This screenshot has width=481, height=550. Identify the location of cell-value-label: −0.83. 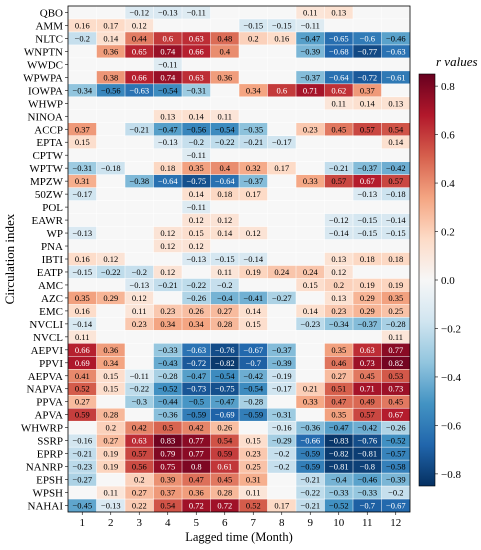
(339, 441).